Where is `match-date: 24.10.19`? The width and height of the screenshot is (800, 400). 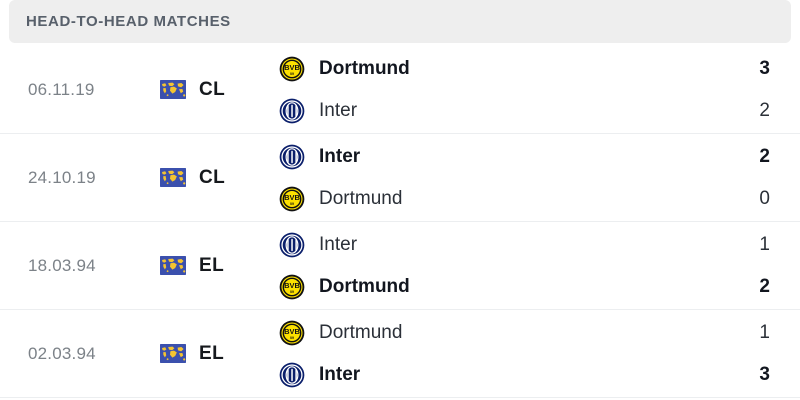
match-date: 24.10.19 is located at coordinates (62, 177).